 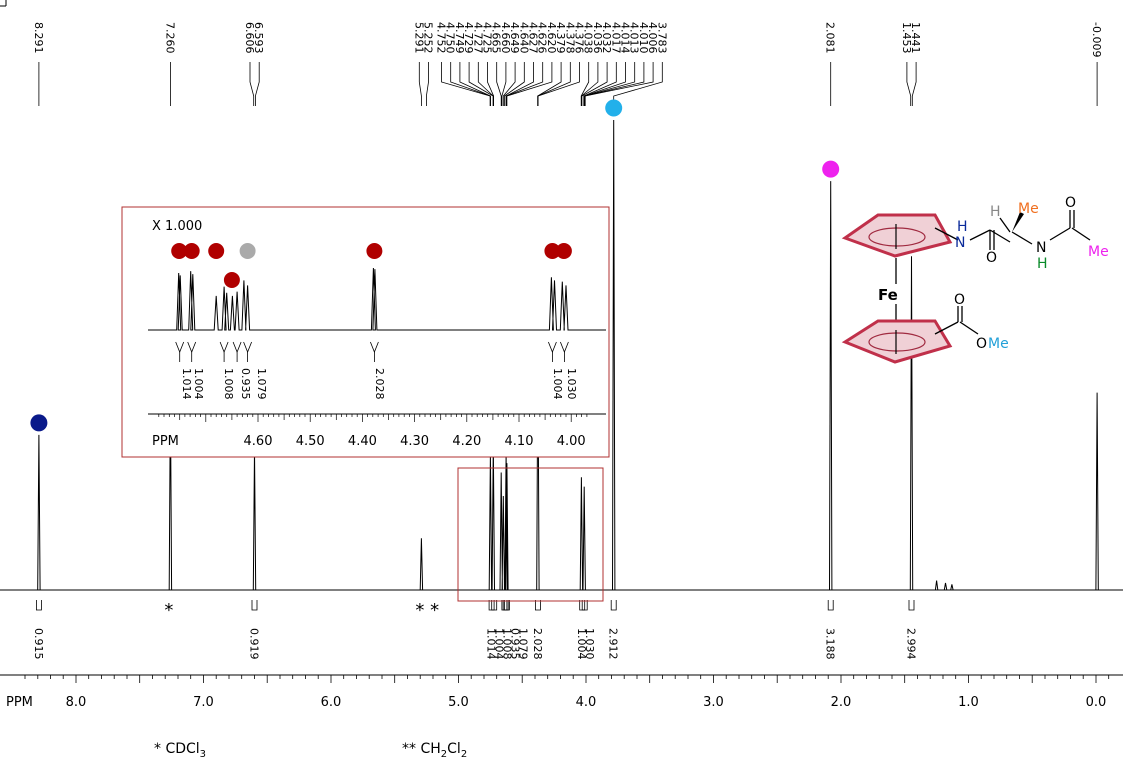 I want to click on peak-label: 4.376, so click(x=579, y=38).